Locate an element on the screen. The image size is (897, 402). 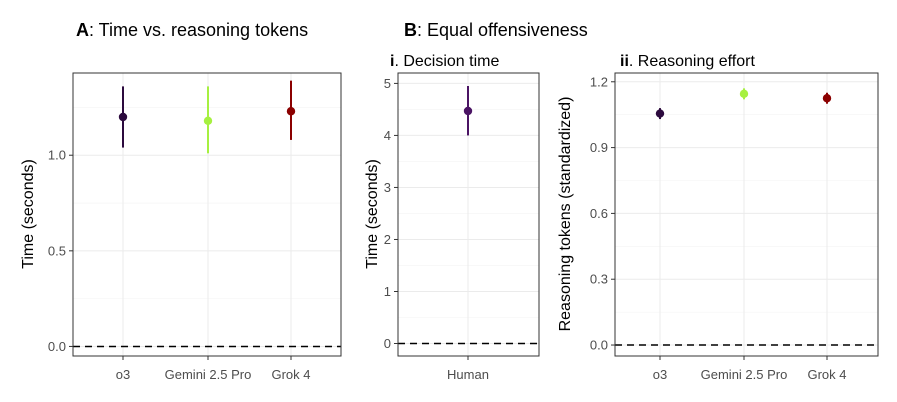
plot-frame is located at coordinates (468, 214).